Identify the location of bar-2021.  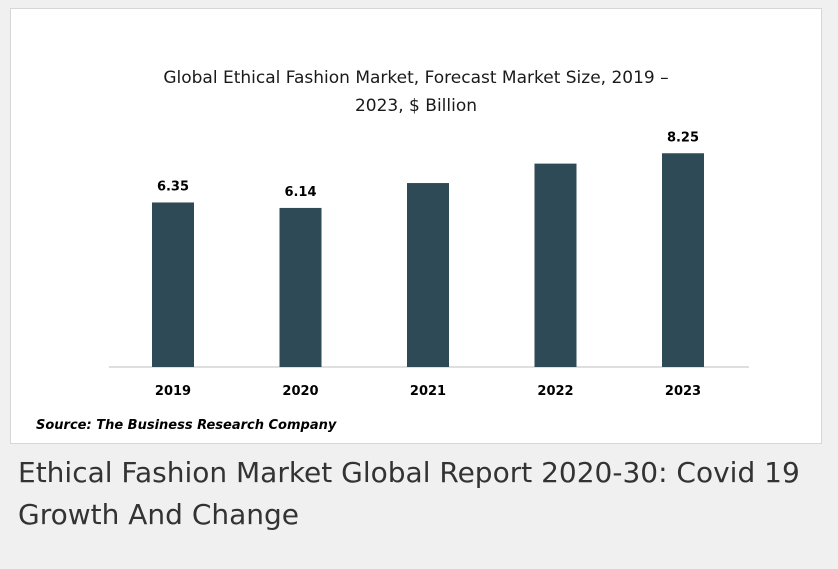
(428, 275).